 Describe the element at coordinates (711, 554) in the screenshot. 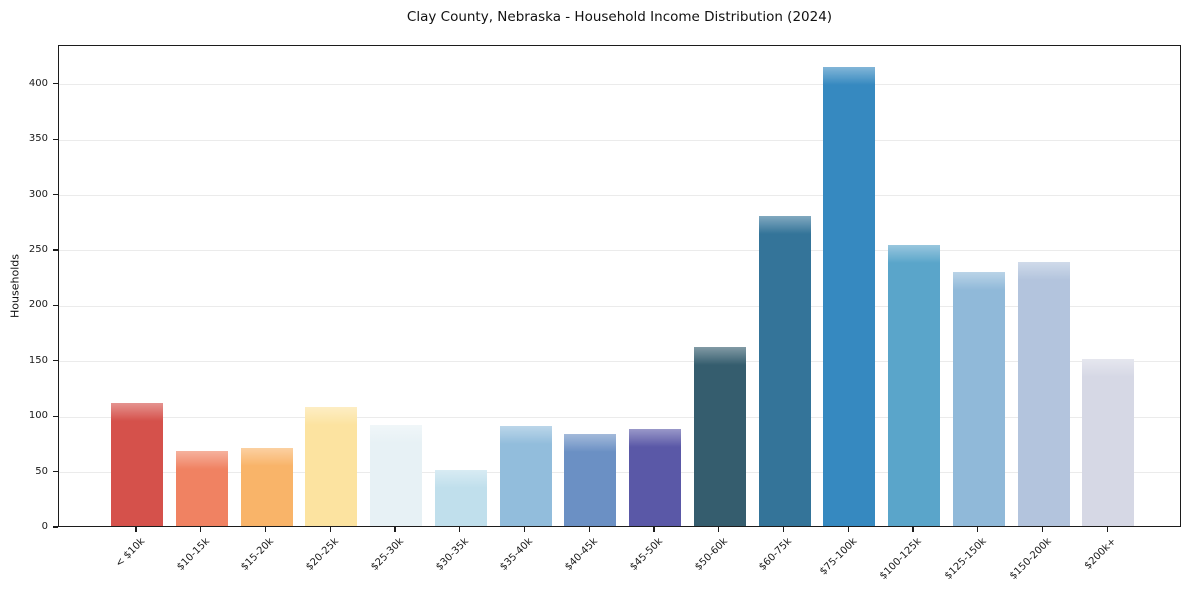

I see `x-tick-label: $50-60k` at that location.